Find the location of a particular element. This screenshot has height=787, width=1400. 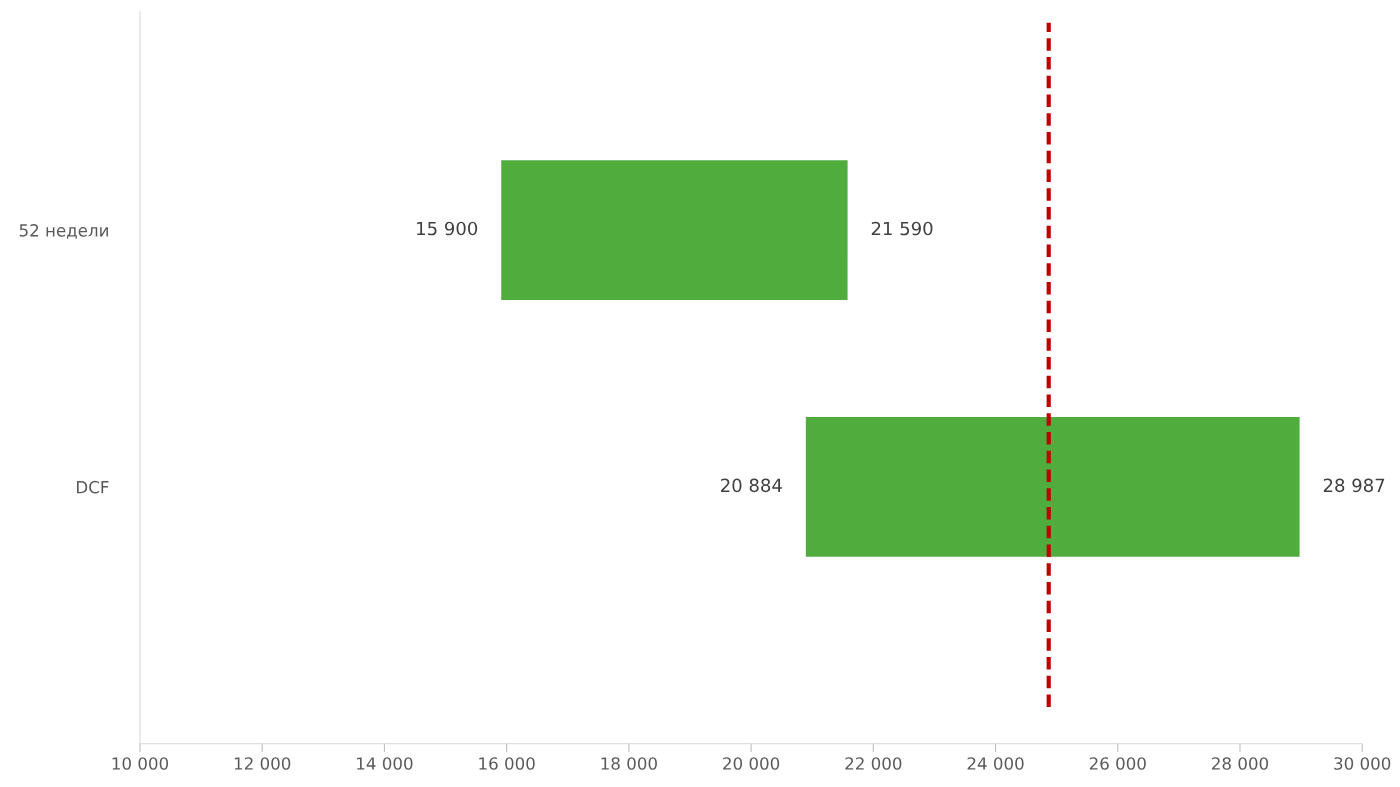

y-tick-label: 52 недели is located at coordinates (63, 231).